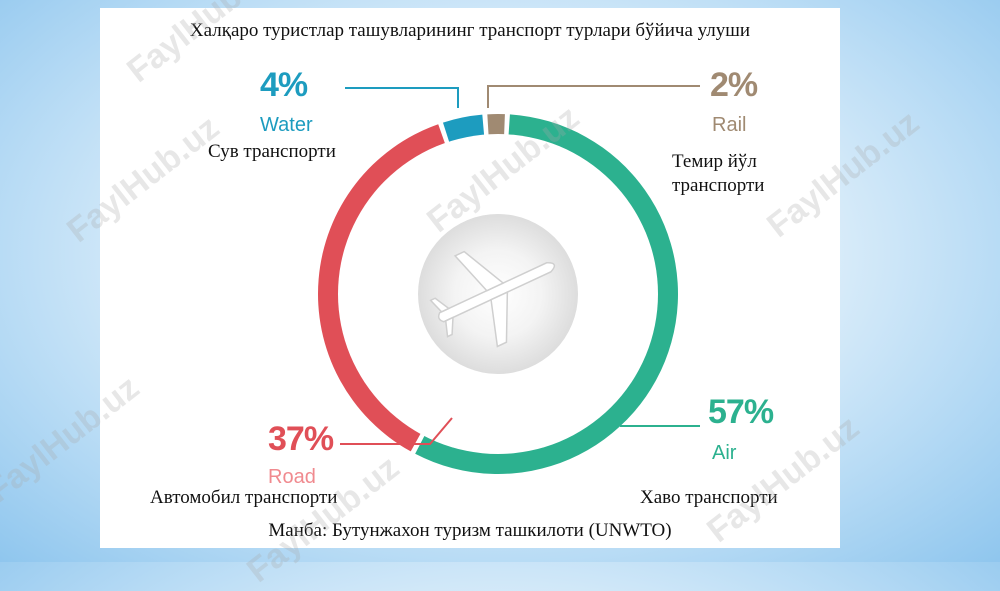  What do you see at coordinates (402, 97) in the screenshot?
I see `water-leader` at bounding box center [402, 97].